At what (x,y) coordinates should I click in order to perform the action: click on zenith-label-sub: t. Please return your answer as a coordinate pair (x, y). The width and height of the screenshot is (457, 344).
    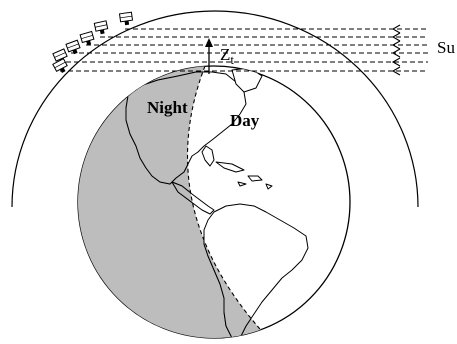
    Looking at the image, I should click on (232, 59).